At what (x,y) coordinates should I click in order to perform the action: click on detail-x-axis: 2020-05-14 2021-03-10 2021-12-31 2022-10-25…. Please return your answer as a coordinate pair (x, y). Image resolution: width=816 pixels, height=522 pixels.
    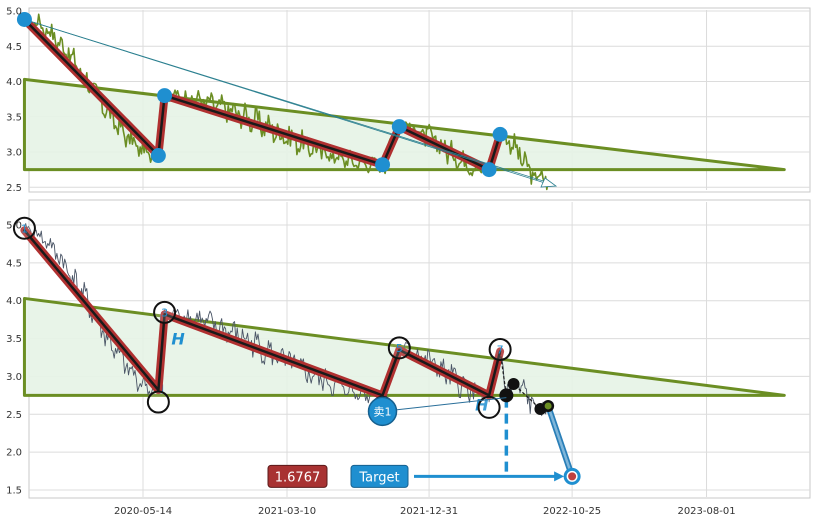
    Looking at the image, I should click on (425, 511).